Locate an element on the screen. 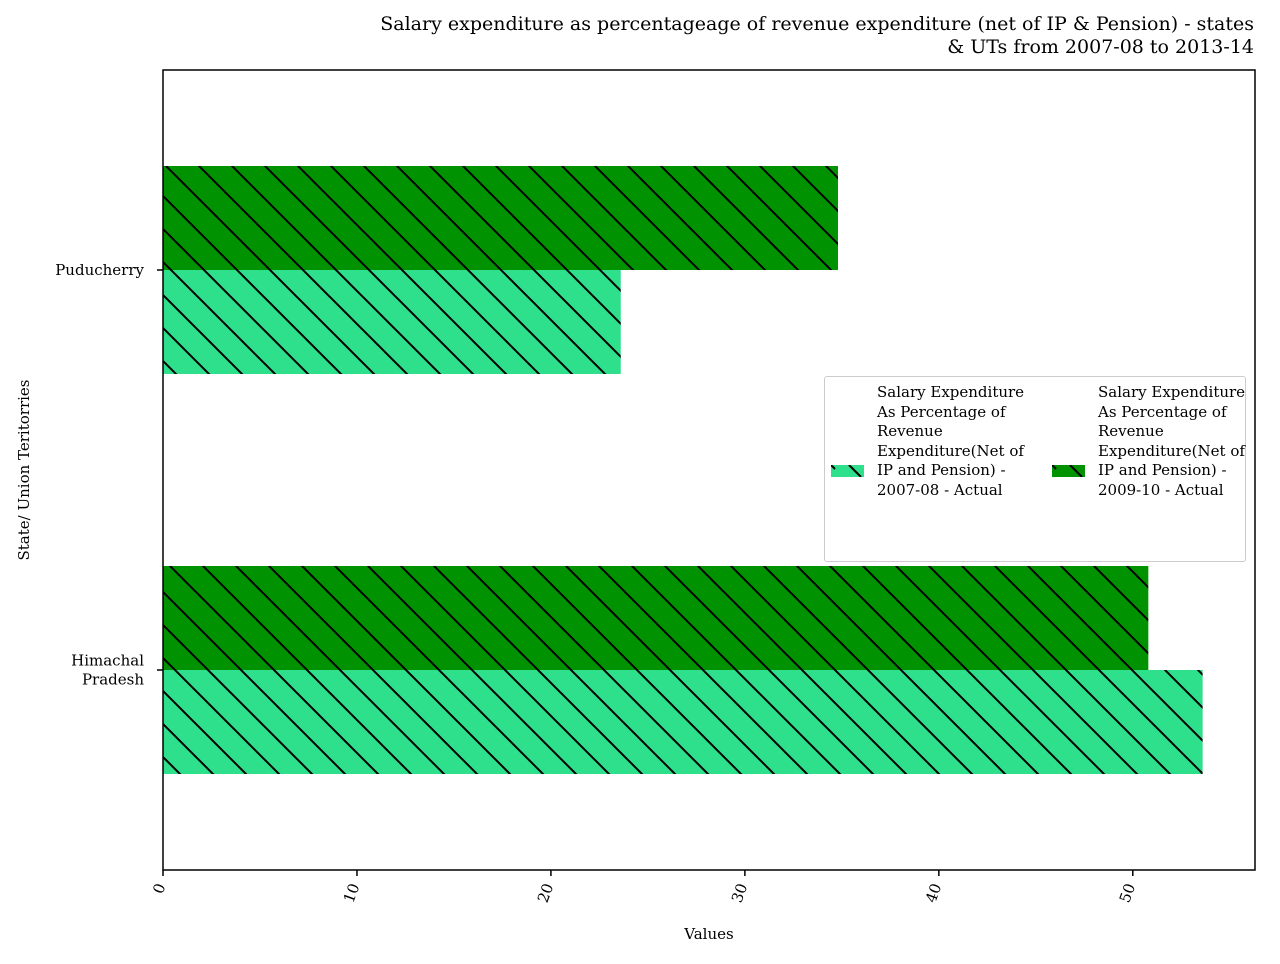 This screenshot has width=1280, height=964. y-axis-label: State/ Union Teritorries is located at coordinates (24, 470).